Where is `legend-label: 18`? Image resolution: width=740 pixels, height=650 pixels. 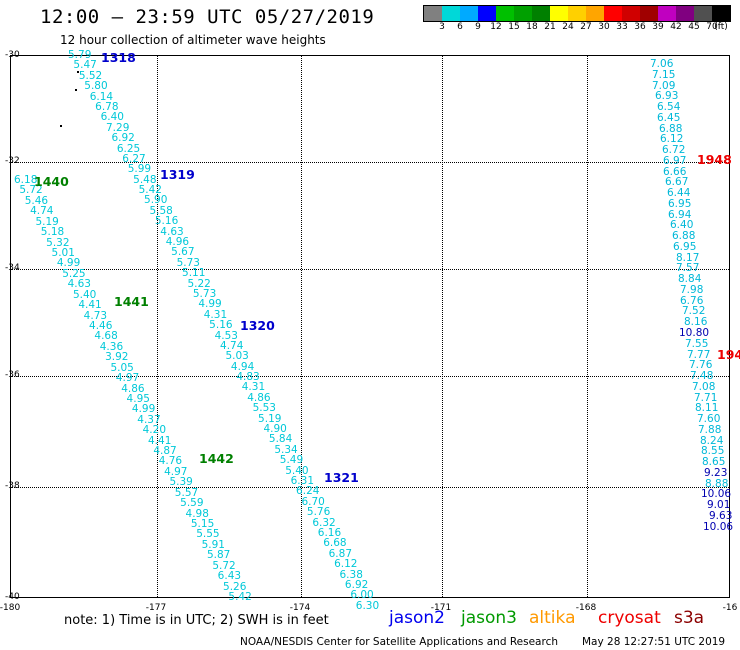 legend-label: 18 is located at coordinates (532, 27).